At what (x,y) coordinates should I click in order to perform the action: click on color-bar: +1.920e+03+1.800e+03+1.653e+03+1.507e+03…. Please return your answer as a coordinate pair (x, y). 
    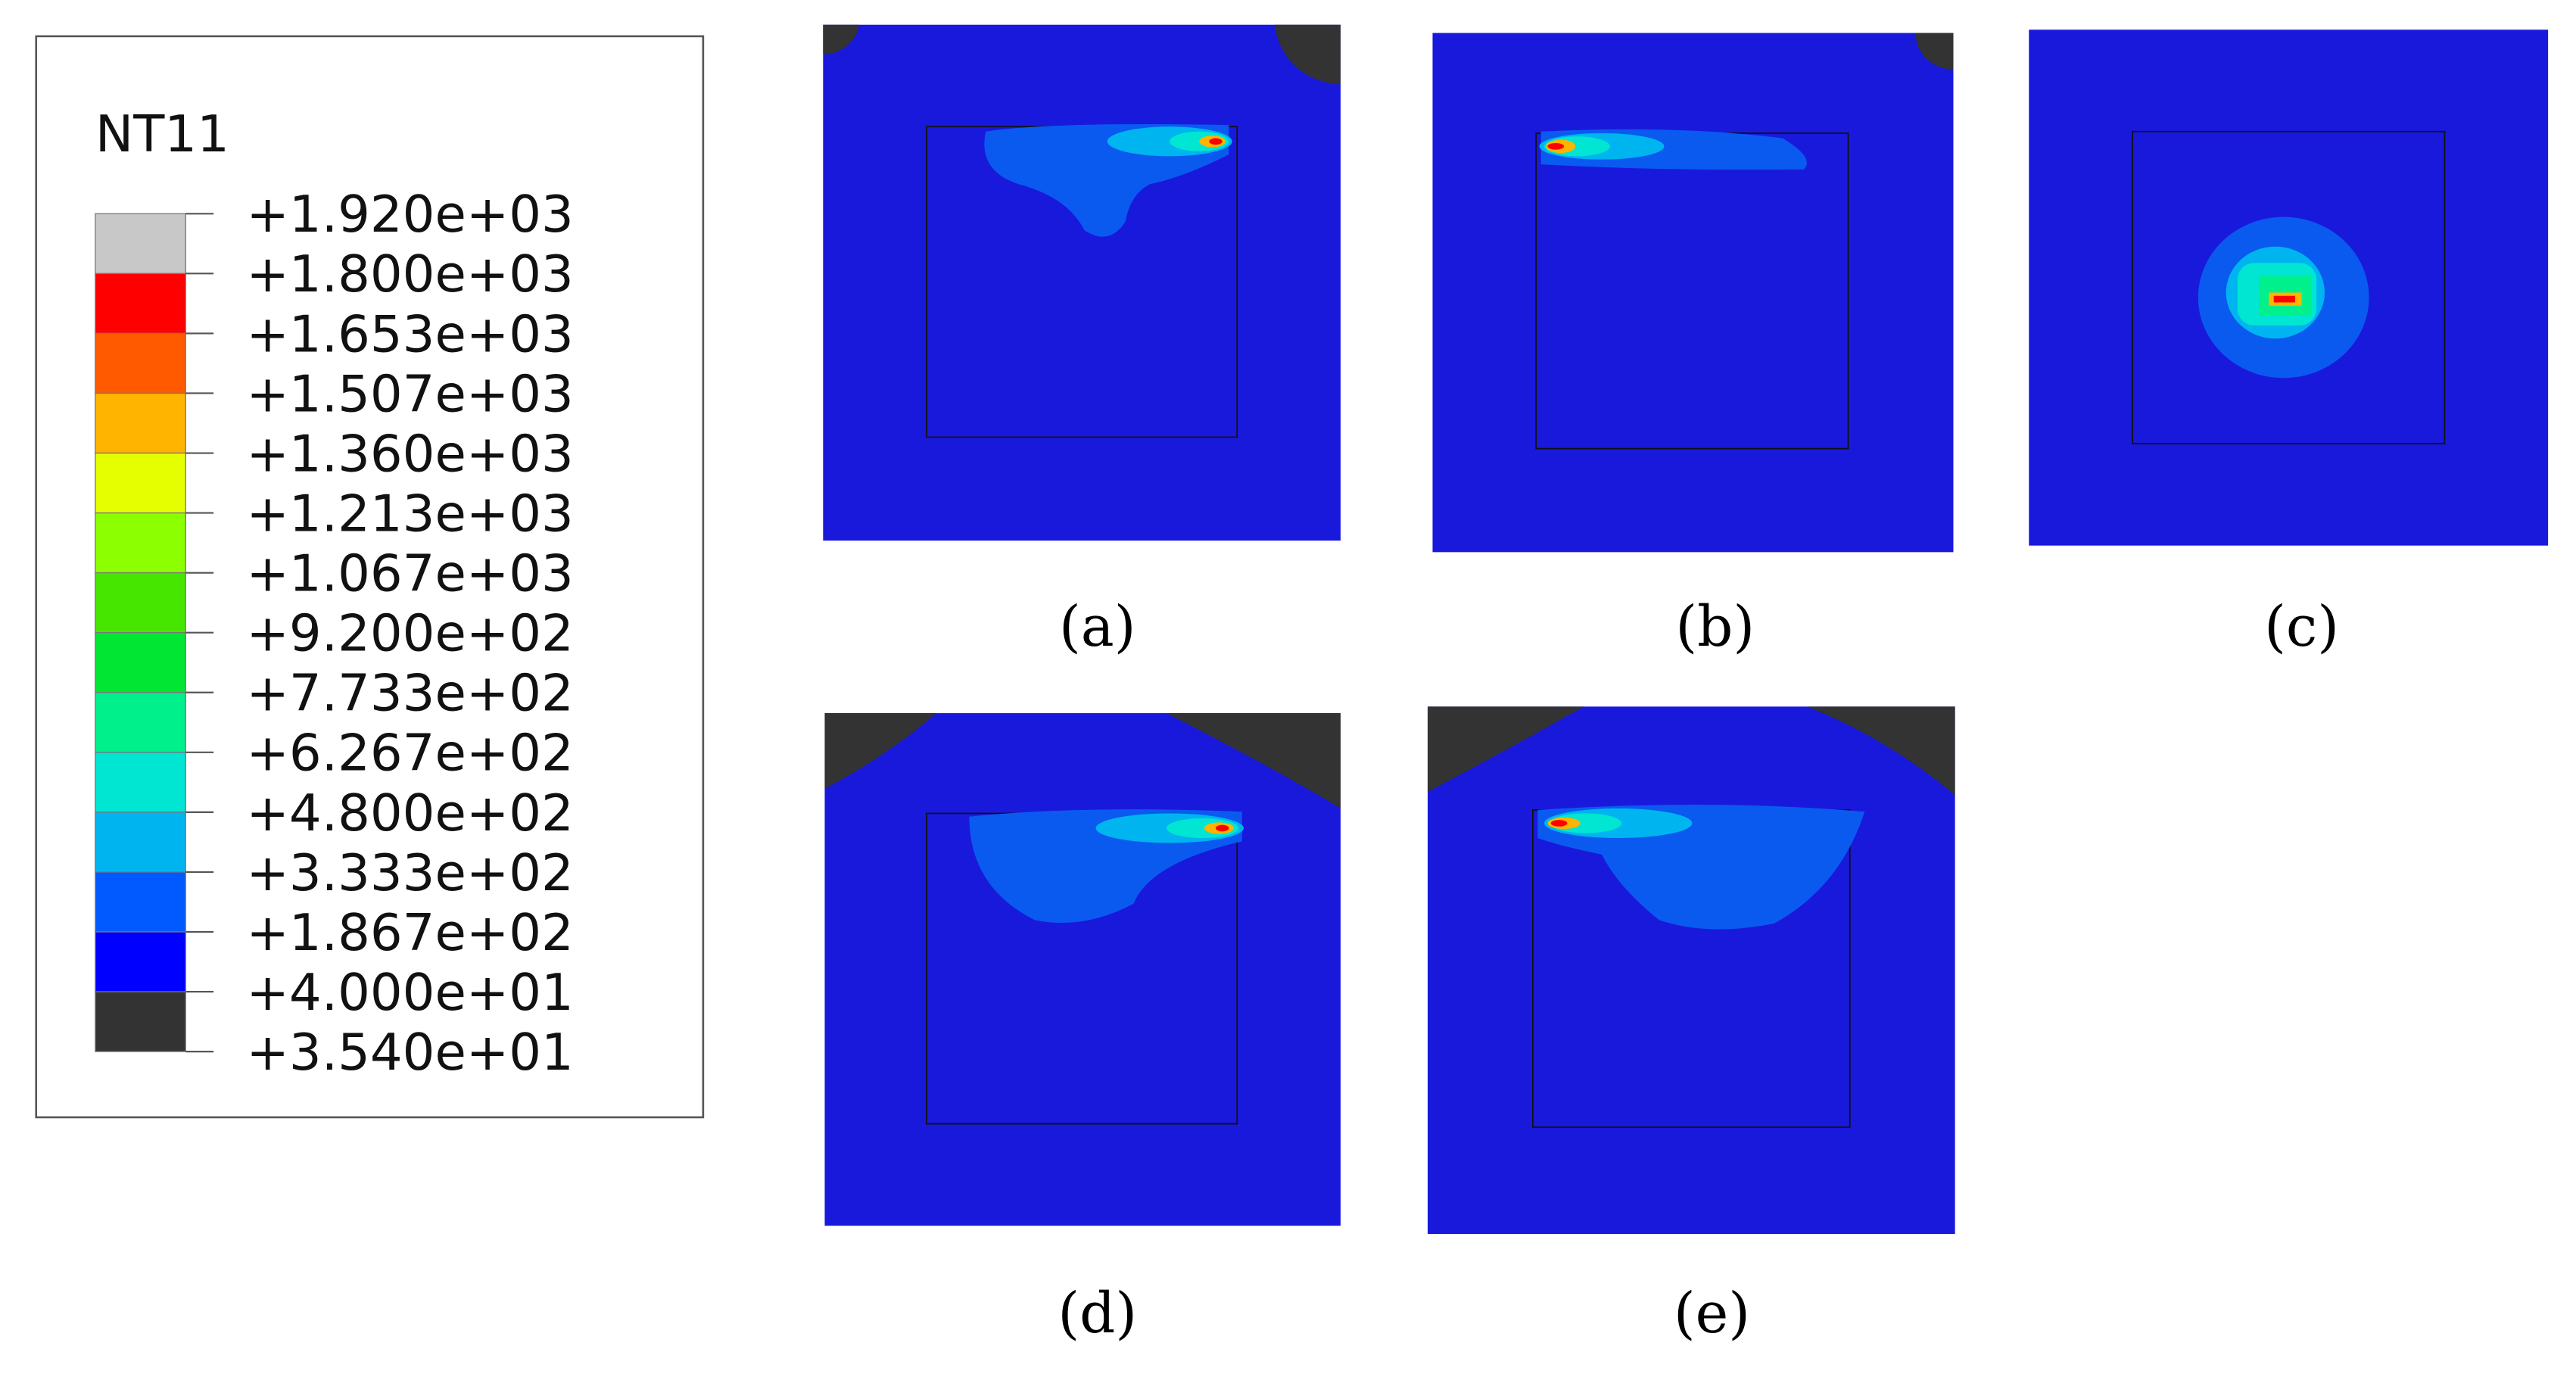
    Looking at the image, I should click on (334, 633).